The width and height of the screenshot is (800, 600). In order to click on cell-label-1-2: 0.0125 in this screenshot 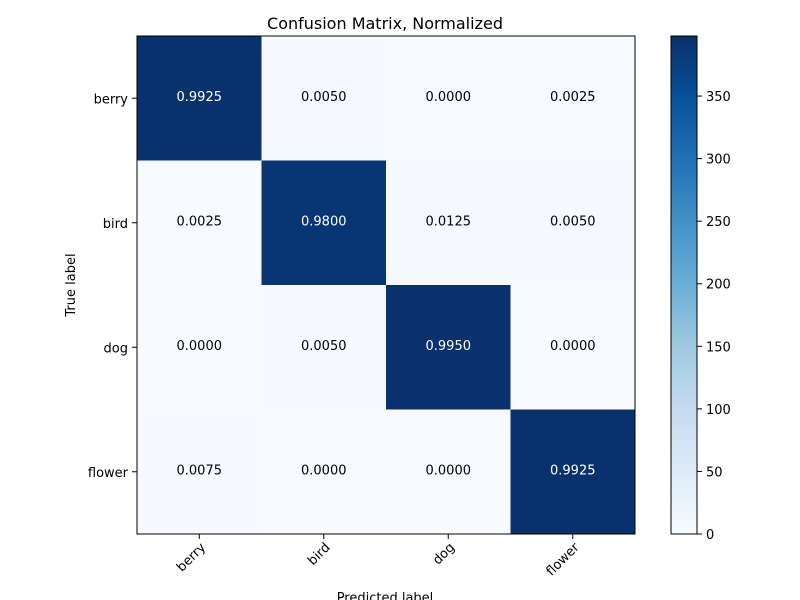, I will do `click(449, 222)`.